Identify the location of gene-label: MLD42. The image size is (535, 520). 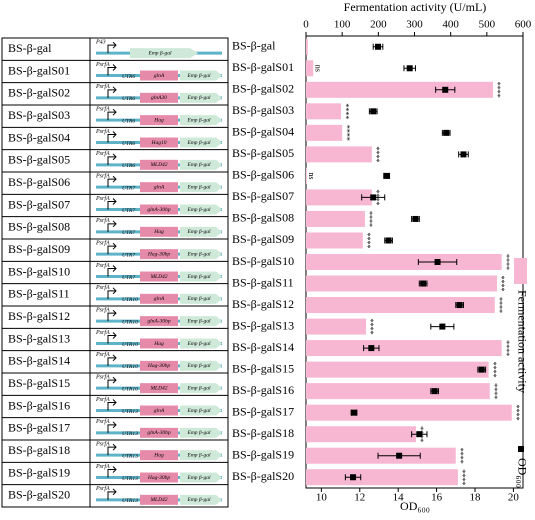
(158, 499).